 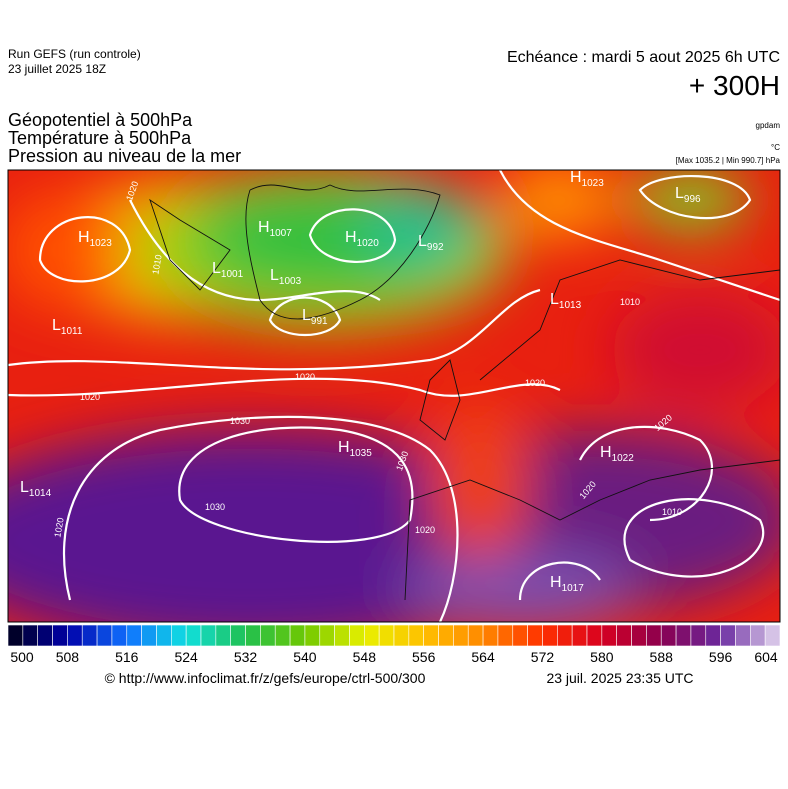 What do you see at coordinates (368, 243) in the screenshot?
I see `center-value: 1020` at bounding box center [368, 243].